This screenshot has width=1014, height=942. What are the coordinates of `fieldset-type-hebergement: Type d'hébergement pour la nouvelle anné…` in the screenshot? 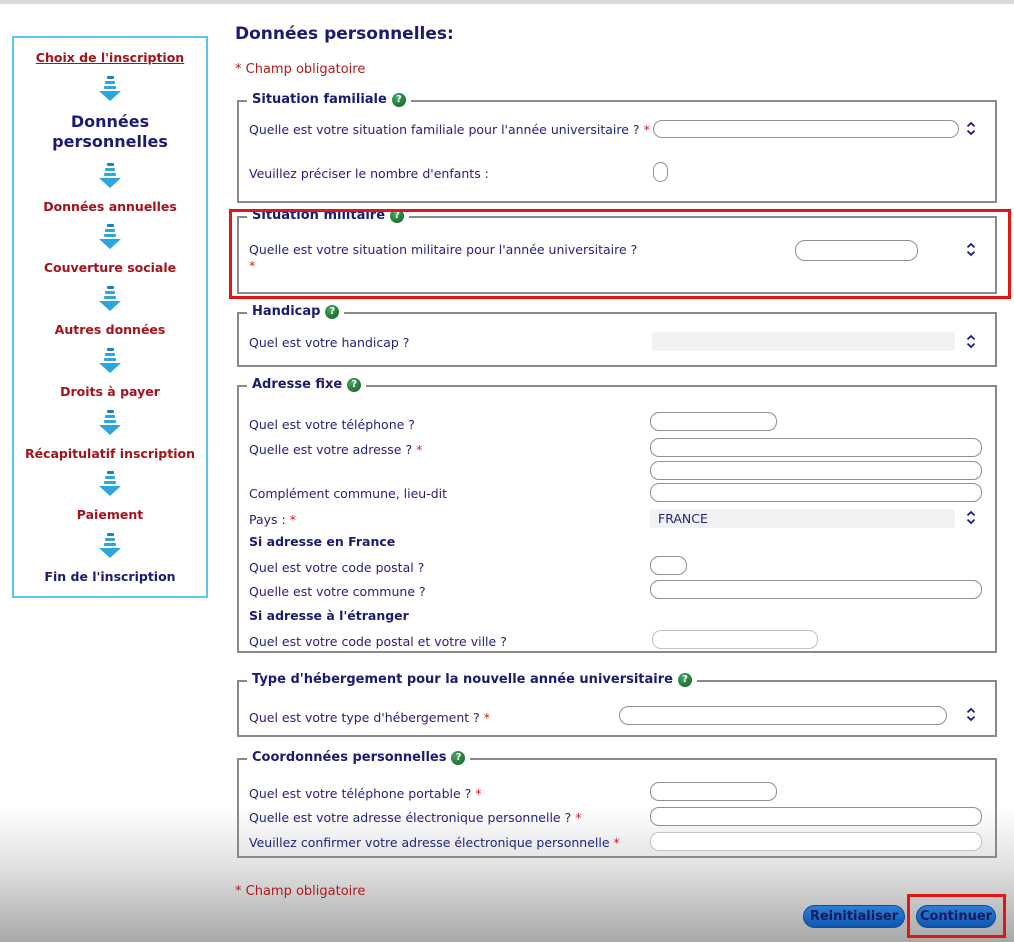 It's located at (617, 704).